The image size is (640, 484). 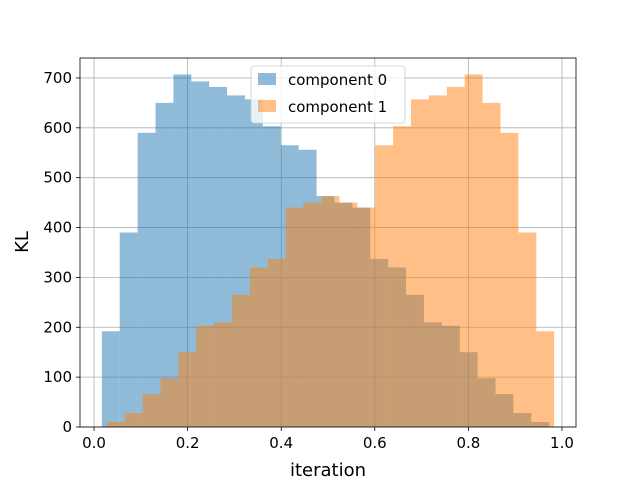 I want to click on x-axis-label: iteration, so click(x=328, y=470).